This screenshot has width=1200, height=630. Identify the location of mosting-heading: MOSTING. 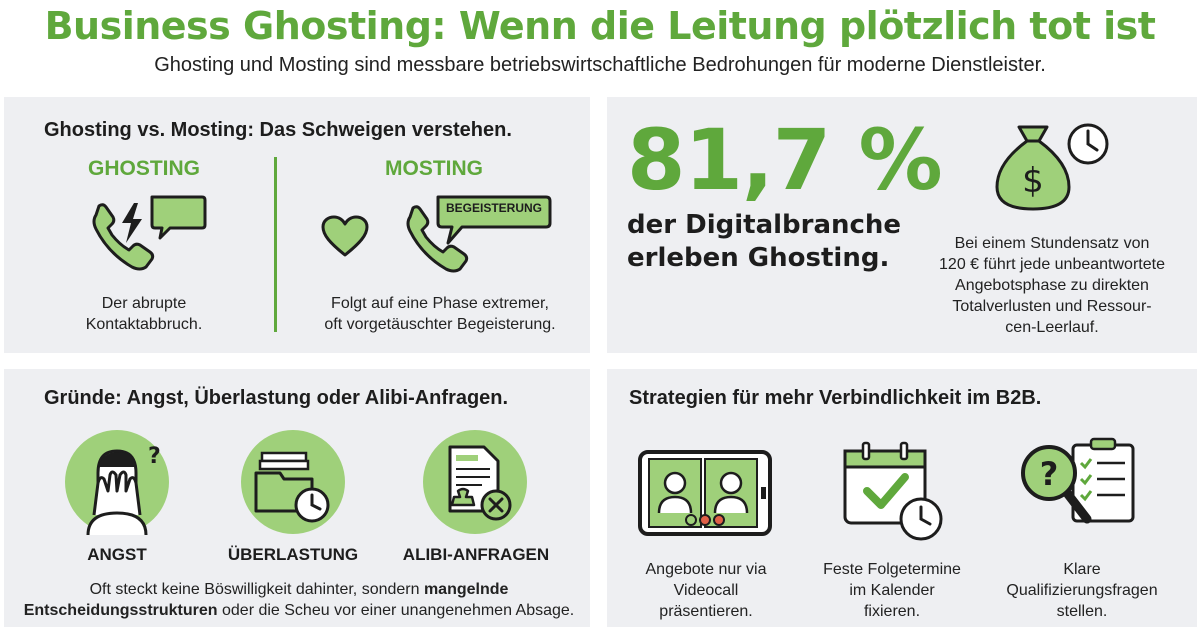
(434, 168).